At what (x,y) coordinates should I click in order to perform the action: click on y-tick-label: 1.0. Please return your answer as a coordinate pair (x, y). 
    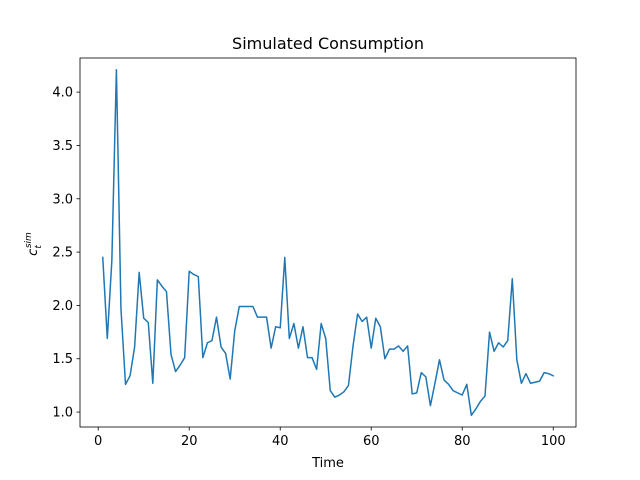
    Looking at the image, I should click on (62, 413).